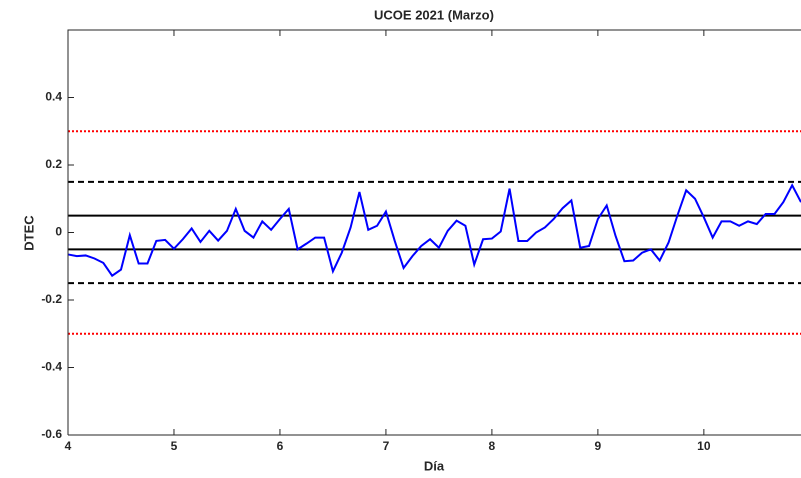 The width and height of the screenshot is (801, 478). Describe the element at coordinates (53, 164) in the screenshot. I see `y-tick-label: 0.2` at that location.